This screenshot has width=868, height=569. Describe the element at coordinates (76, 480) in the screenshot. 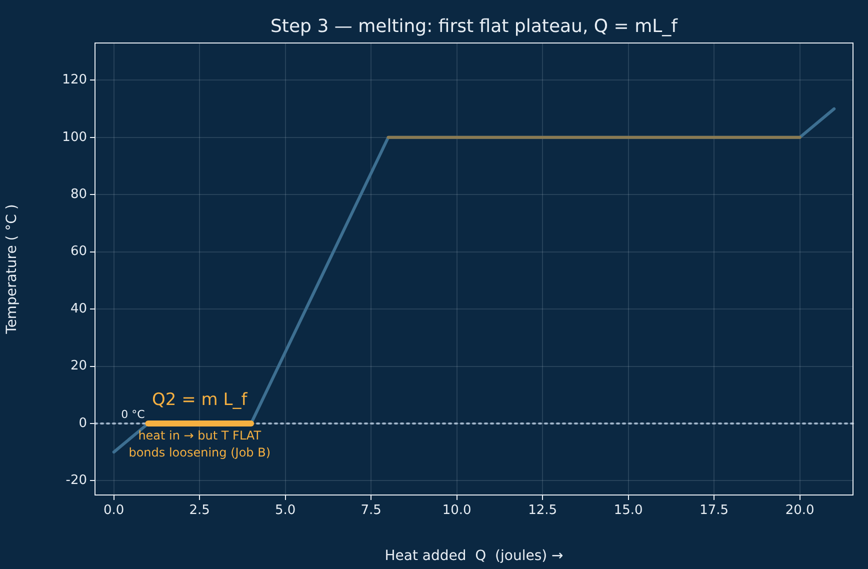

I see `y-tick-label: -20` at that location.